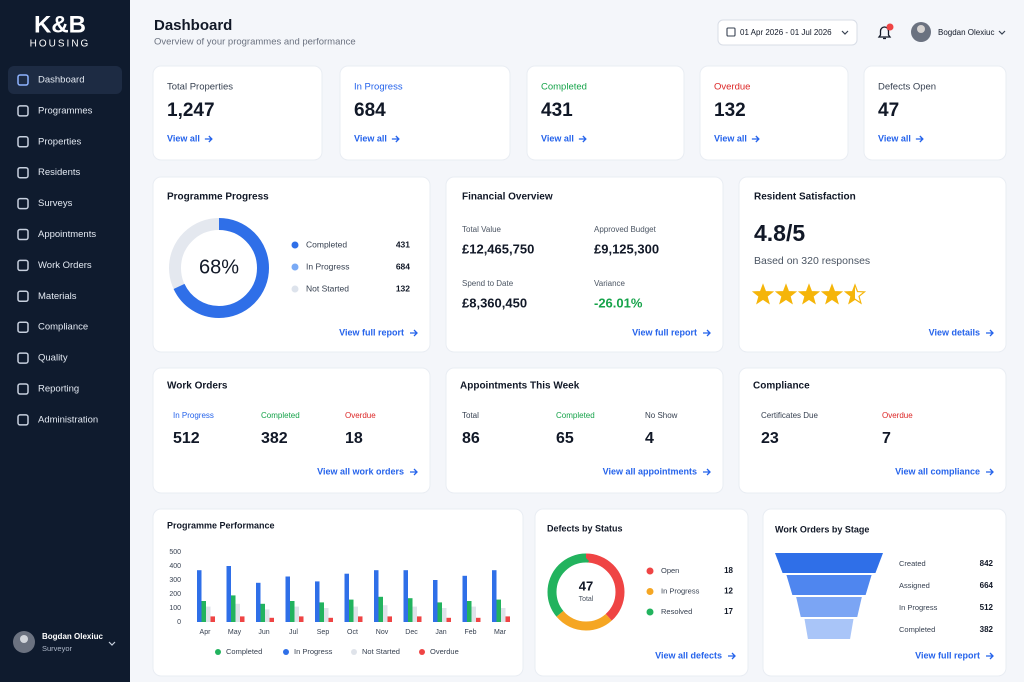 The width and height of the screenshot is (1024, 682). I want to click on y-tick-label: 0, so click(179, 622).